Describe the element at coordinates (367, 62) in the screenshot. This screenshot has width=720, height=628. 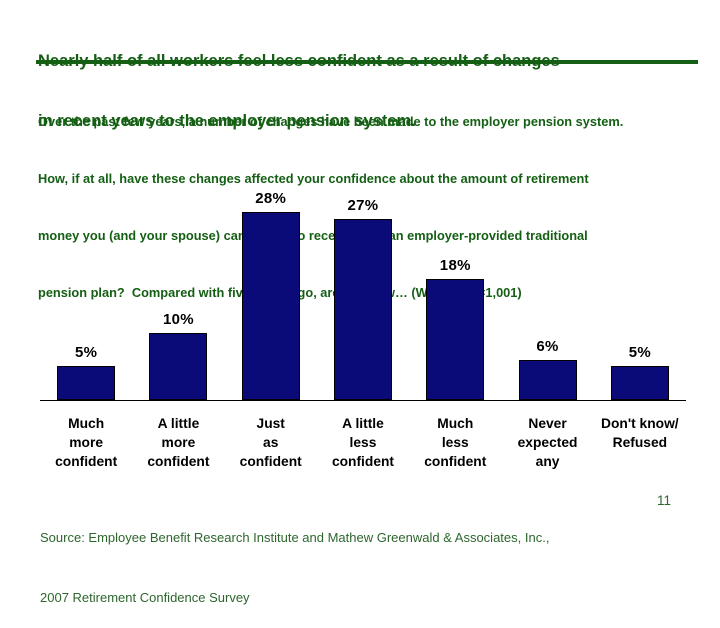
I see `title-divider-rule` at that location.